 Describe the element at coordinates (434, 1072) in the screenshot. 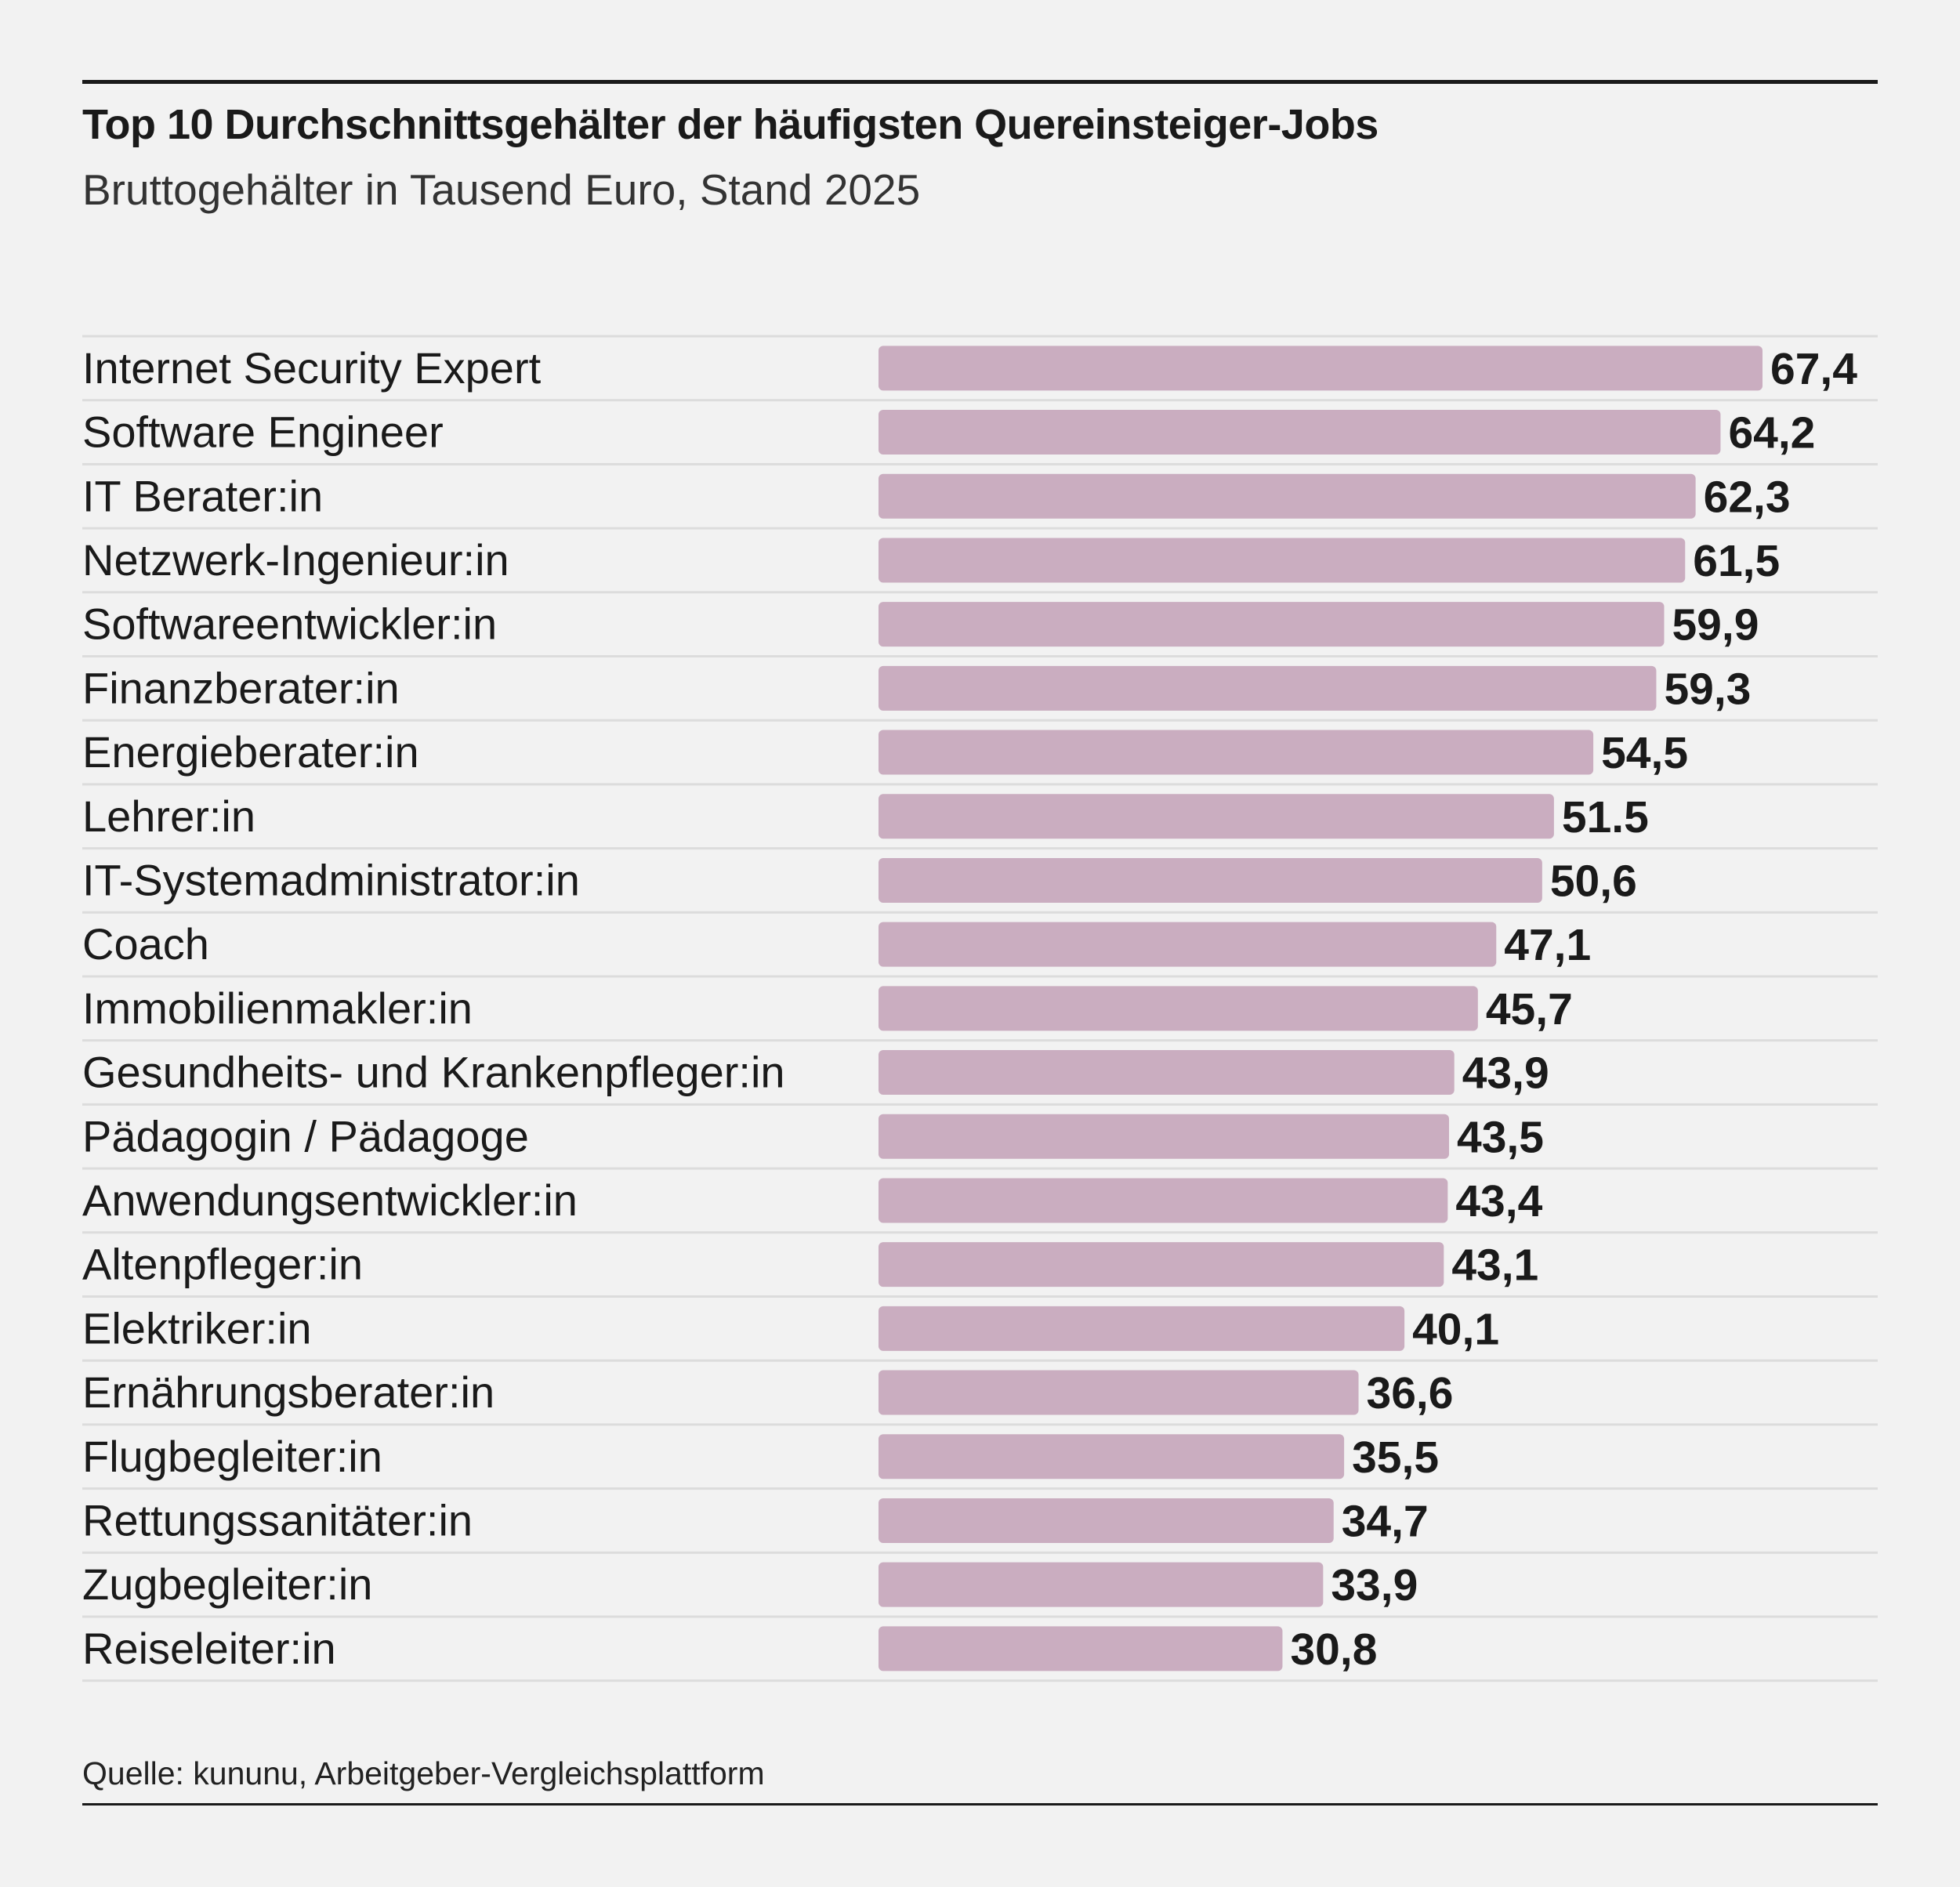

I see `category-label: Gesundheits- und Krankenpfleger:in` at that location.